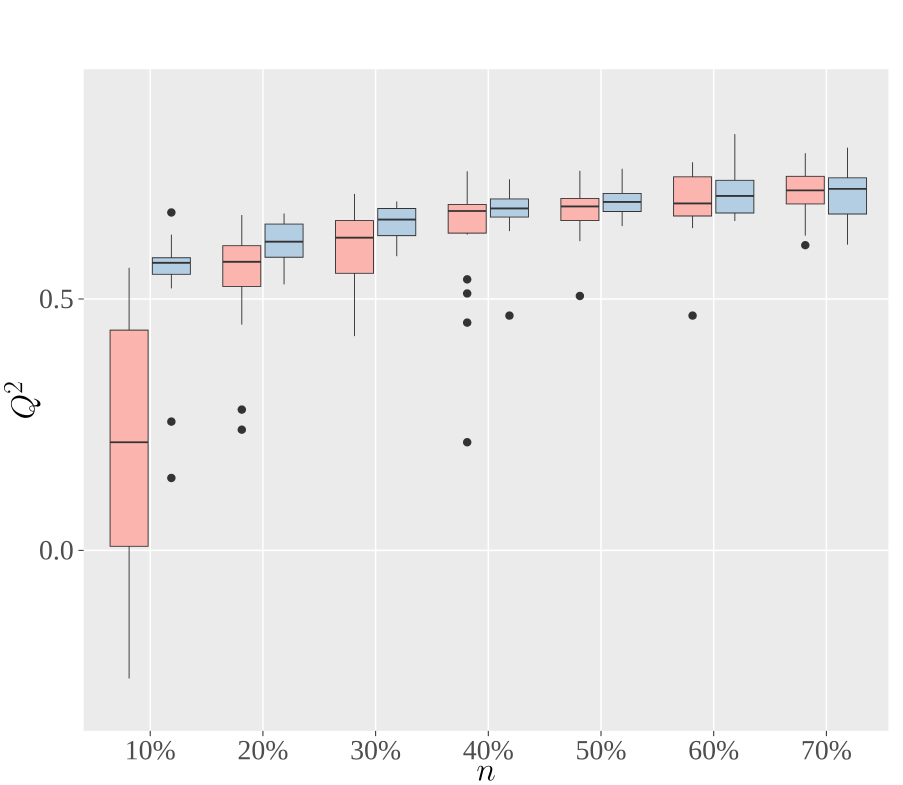 This screenshot has height=785, width=903. Describe the element at coordinates (375, 750) in the screenshot. I see `x-tick-label: 30%` at that location.